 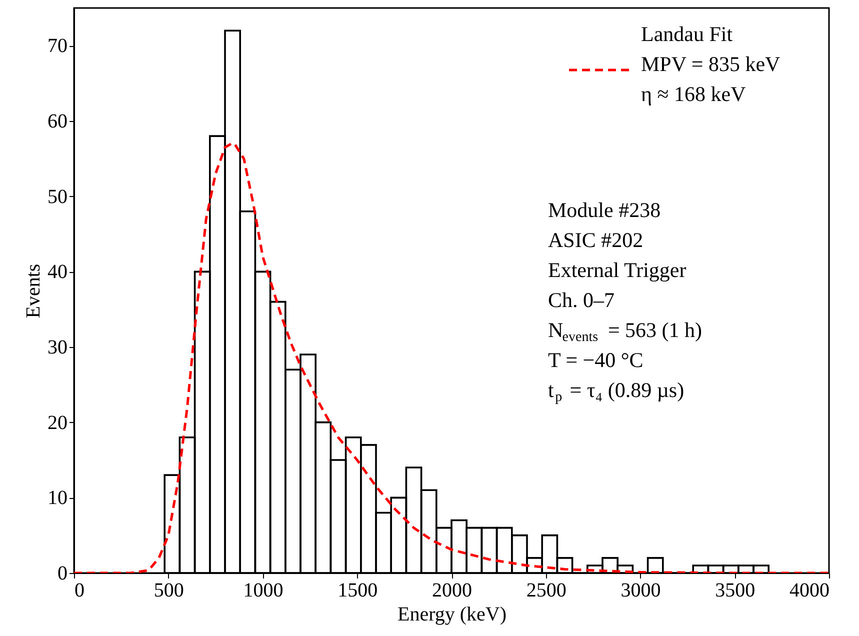 What do you see at coordinates (452, 615) in the screenshot?
I see `x-axis-title: Energy (keV)` at bounding box center [452, 615].